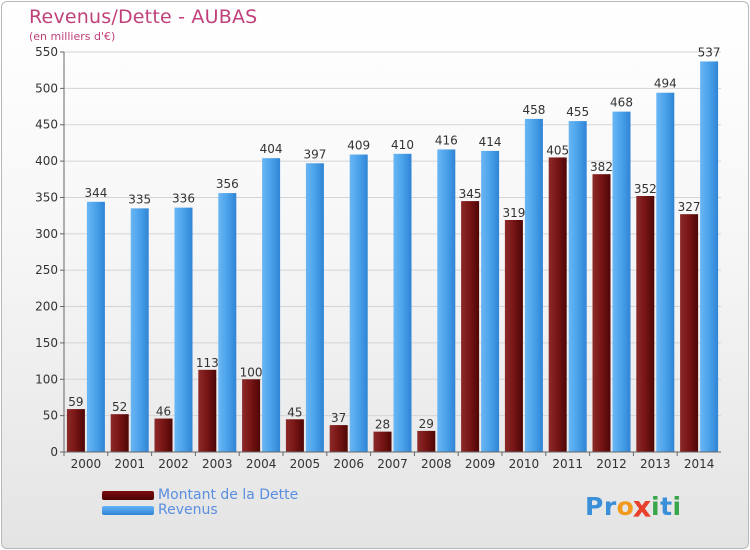  Describe the element at coordinates (621, 282) in the screenshot. I see `bar-revenus-2012` at that location.